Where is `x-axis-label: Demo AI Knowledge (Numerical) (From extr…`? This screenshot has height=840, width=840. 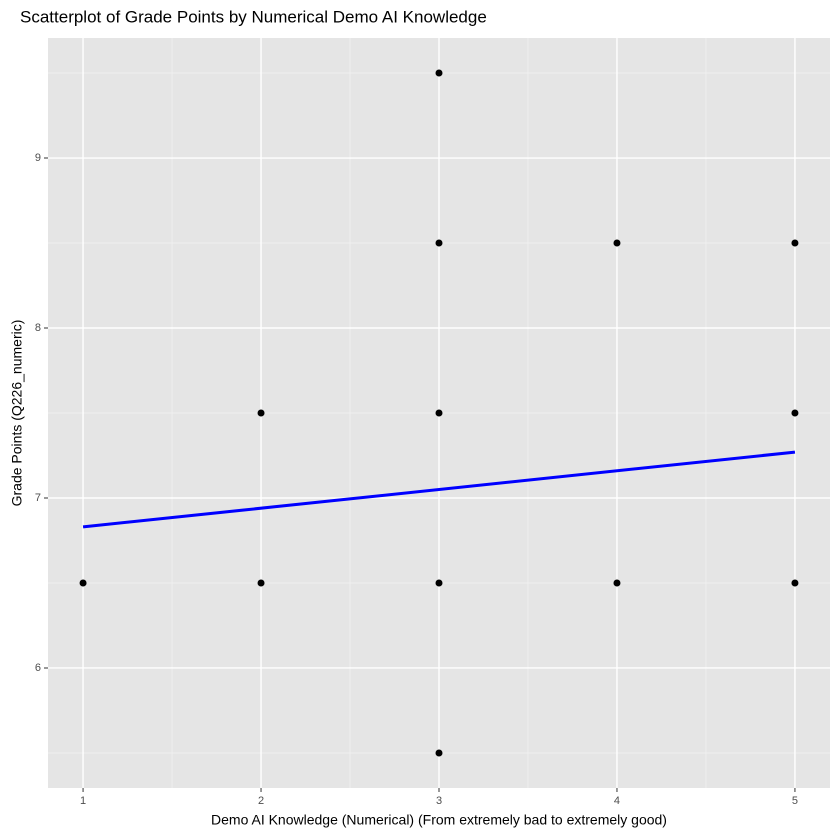
x-axis-label: Demo AI Knowledge (Numerical) (From extr… is located at coordinates (439, 820).